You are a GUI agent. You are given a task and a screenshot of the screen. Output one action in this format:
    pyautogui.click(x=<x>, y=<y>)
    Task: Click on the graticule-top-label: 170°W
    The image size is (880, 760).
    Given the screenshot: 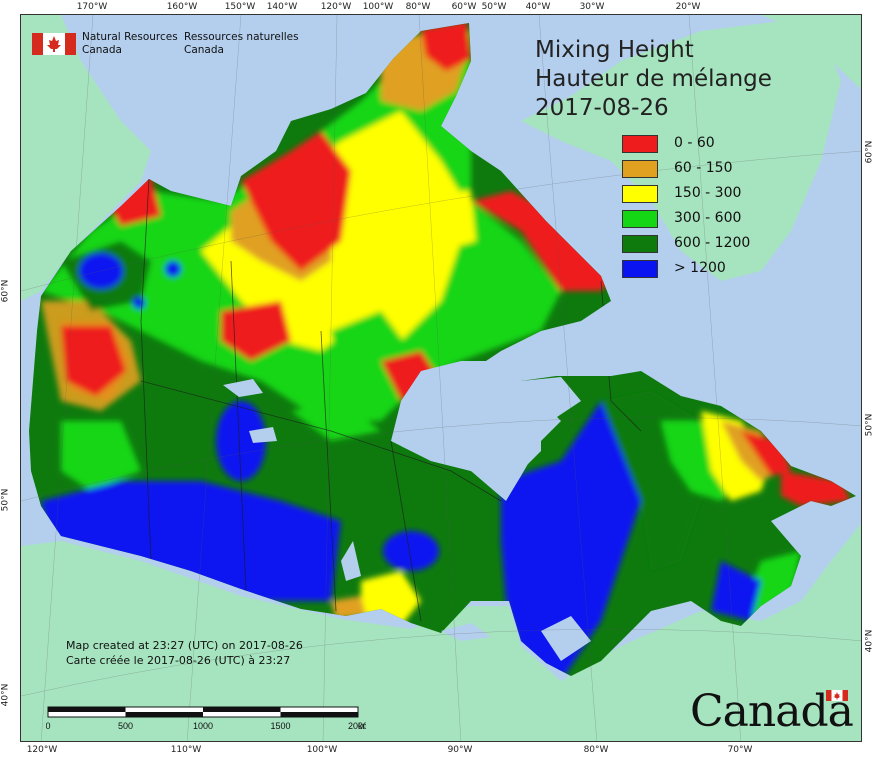 What is the action you would take?
    pyautogui.click(x=92, y=7)
    